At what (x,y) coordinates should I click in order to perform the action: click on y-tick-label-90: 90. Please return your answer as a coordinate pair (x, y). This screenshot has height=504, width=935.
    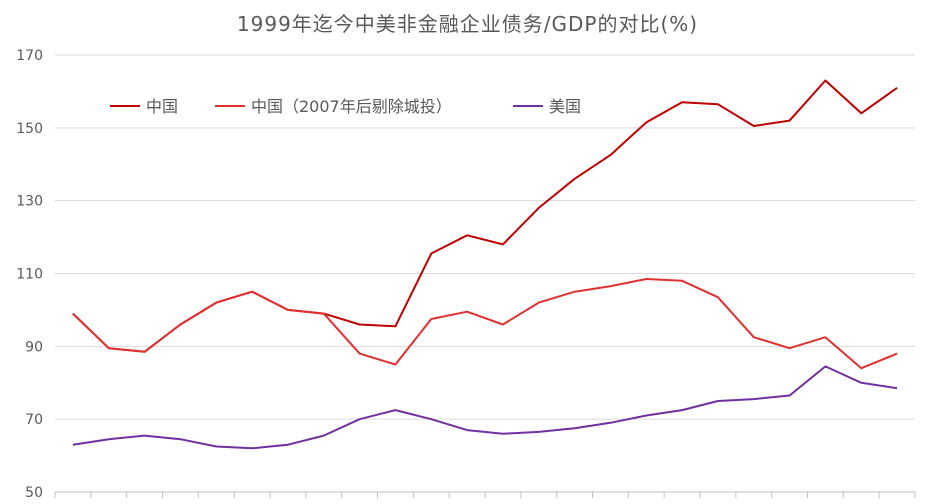
    Looking at the image, I should click on (34, 347).